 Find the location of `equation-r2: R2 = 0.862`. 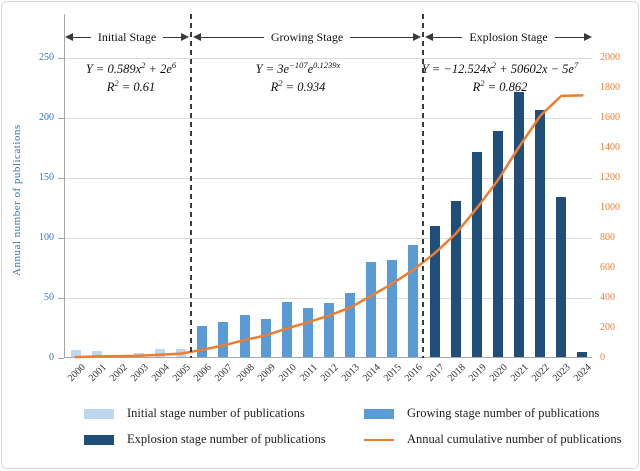

equation-r2: R2 = 0.862 is located at coordinates (500, 86).